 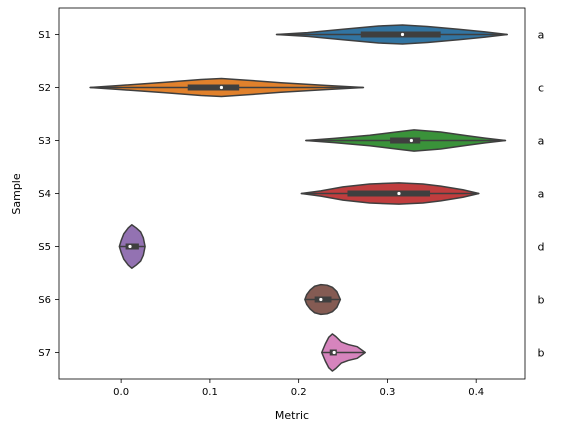 What do you see at coordinates (292, 415) in the screenshot?
I see `x-axis-title: Metric` at bounding box center [292, 415].